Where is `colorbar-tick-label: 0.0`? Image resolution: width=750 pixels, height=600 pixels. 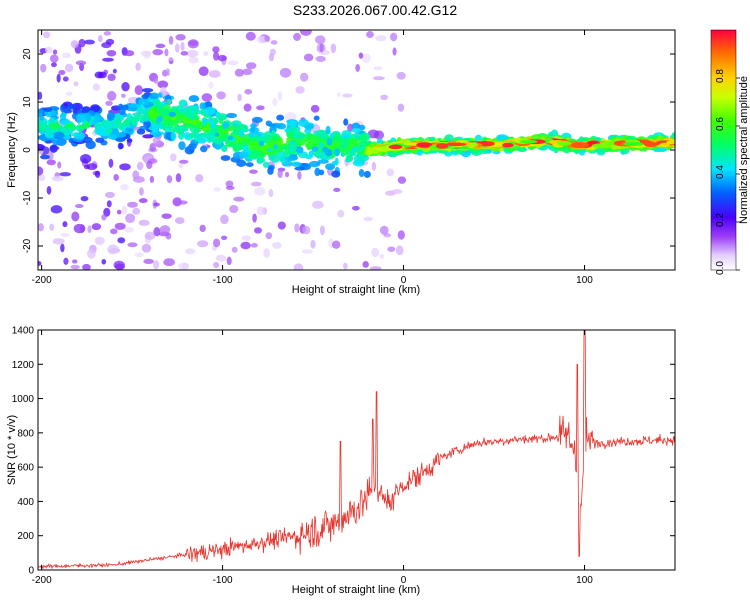 colorbar-tick-label: 0.0 is located at coordinates (720, 268).